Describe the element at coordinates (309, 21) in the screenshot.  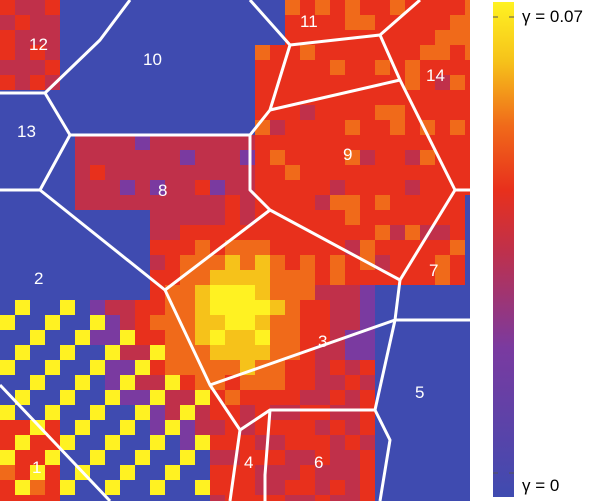
I see `grain-label-11: 11` at that location.